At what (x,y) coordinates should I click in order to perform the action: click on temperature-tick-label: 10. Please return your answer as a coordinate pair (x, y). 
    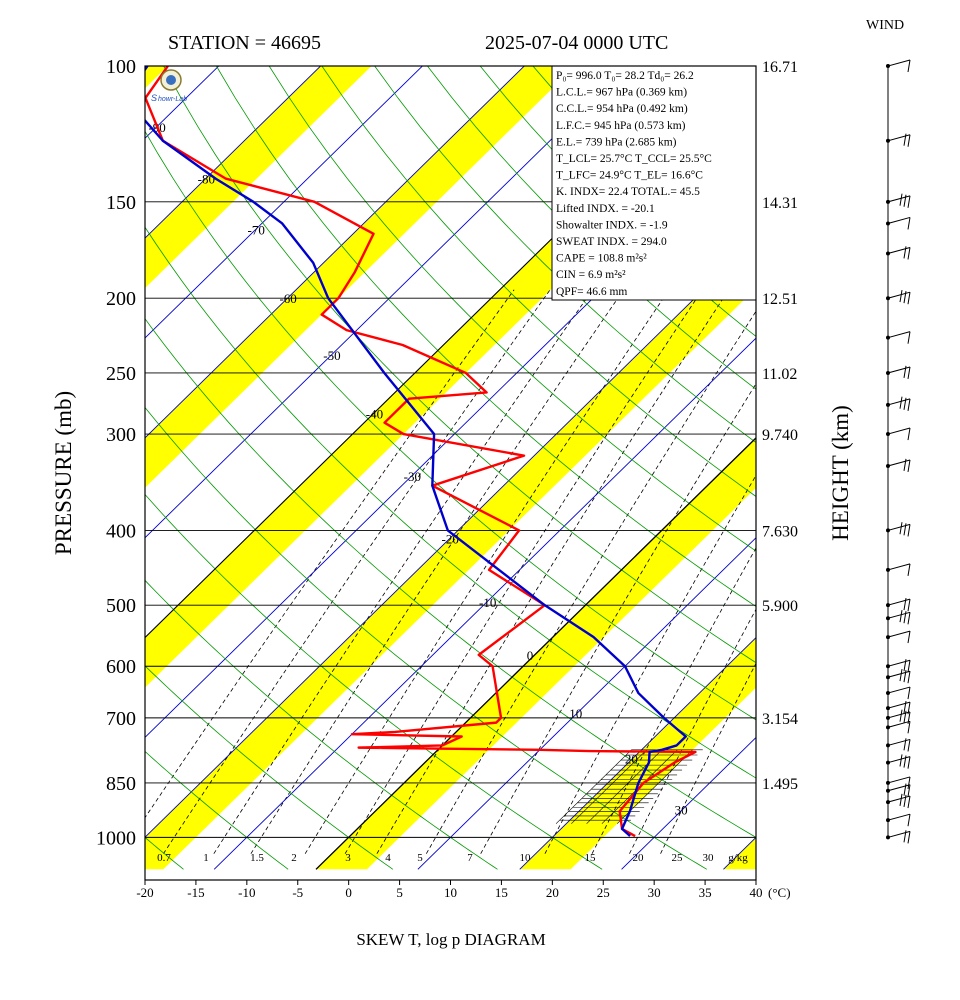
    Looking at the image, I should click on (450, 892).